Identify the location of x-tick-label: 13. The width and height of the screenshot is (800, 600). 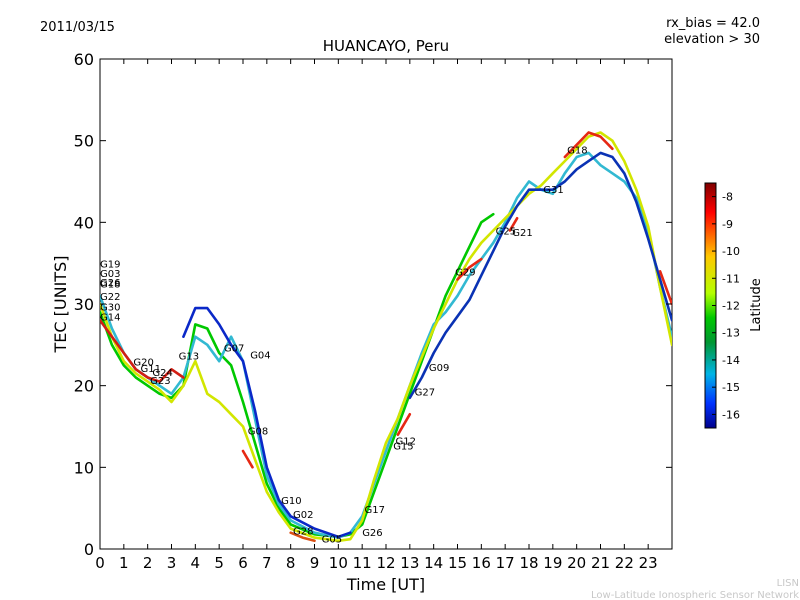
(409, 563).